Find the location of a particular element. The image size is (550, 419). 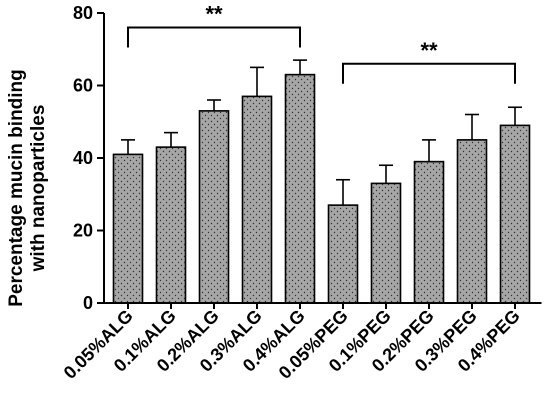

bar-0.3%ALG is located at coordinates (257, 199).